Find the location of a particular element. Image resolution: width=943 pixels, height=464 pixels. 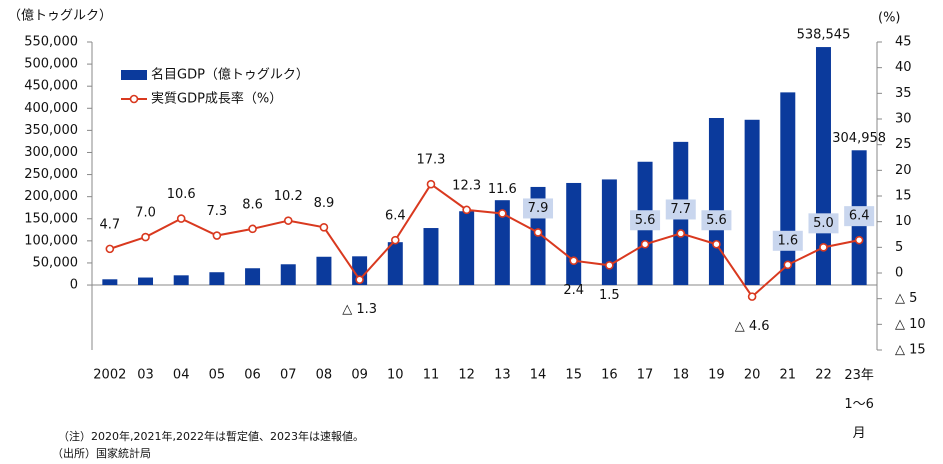

y2-tick-label: △ 15 is located at coordinates (910, 350).